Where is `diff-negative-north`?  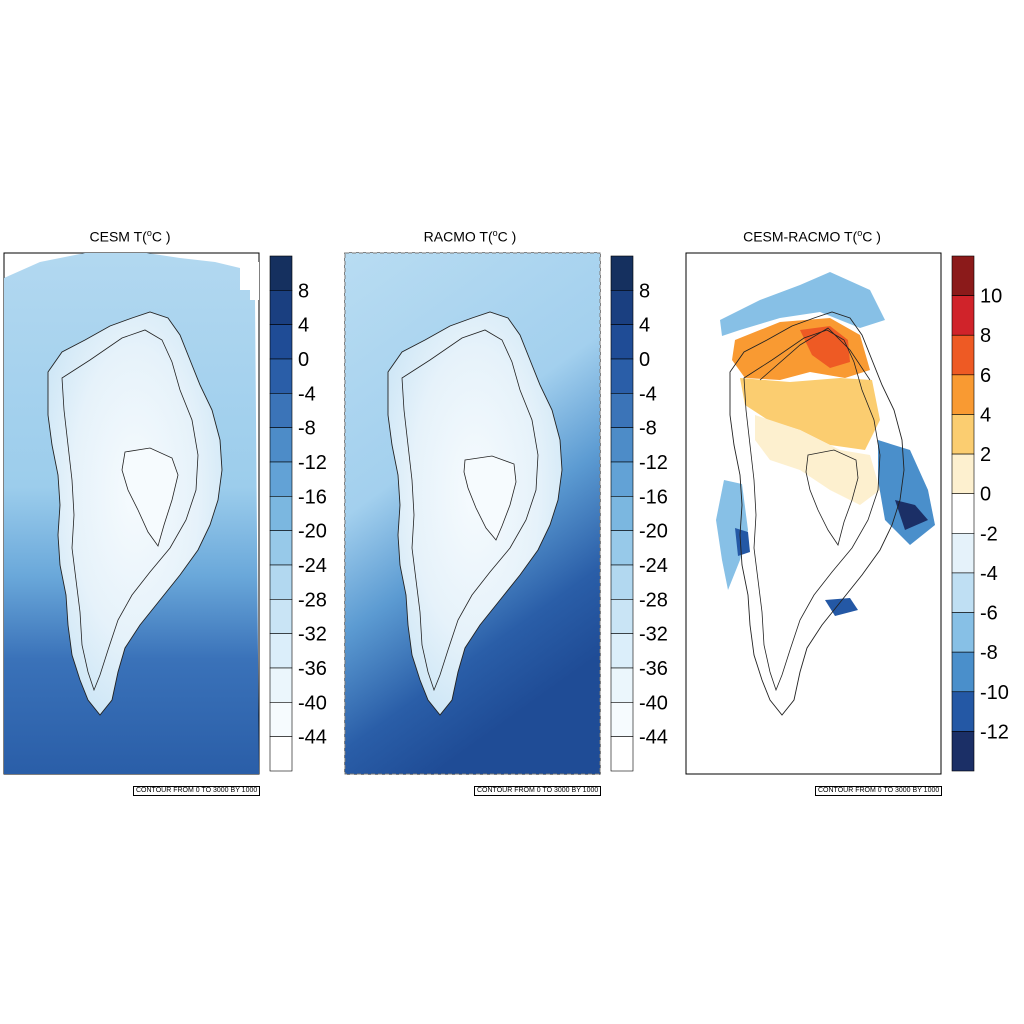 diff-negative-north is located at coordinates (802, 304).